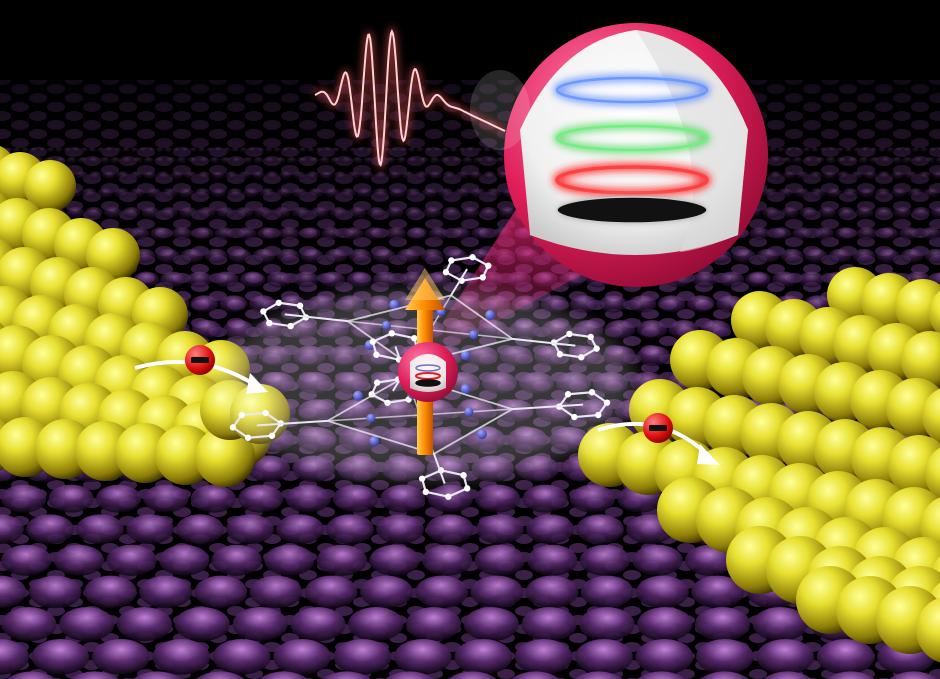 The height and width of the screenshot is (679, 940). I want to click on energy-level-blue, so click(632, 90).